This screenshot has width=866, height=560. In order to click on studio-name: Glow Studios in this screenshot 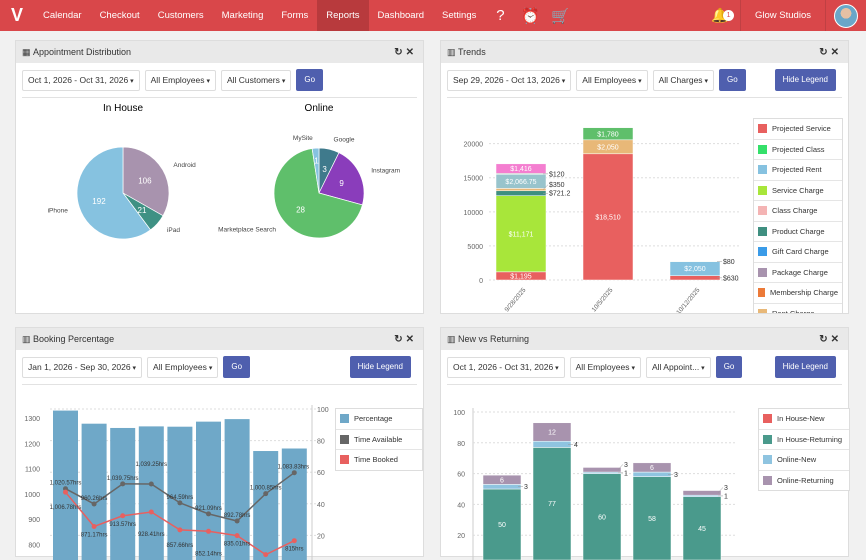, I will do `click(783, 15)`.